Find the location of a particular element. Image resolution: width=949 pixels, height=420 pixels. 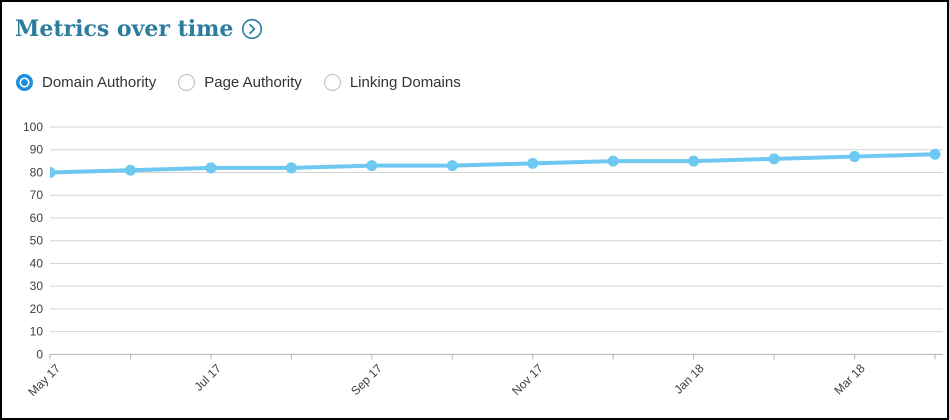

svg-text: 0 is located at coordinates (39, 354).